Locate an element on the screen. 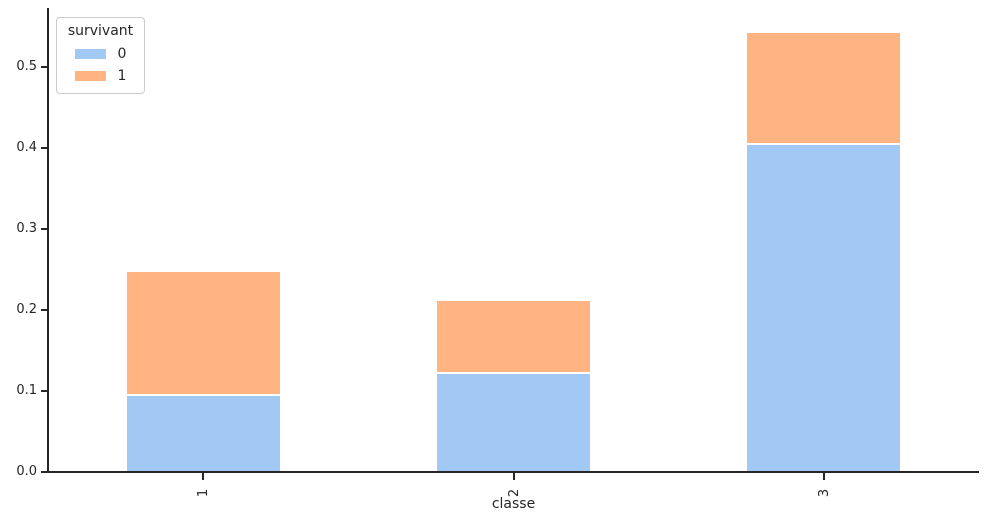 The image size is (987, 525). y-tick-label: 0.4 is located at coordinates (26, 147).